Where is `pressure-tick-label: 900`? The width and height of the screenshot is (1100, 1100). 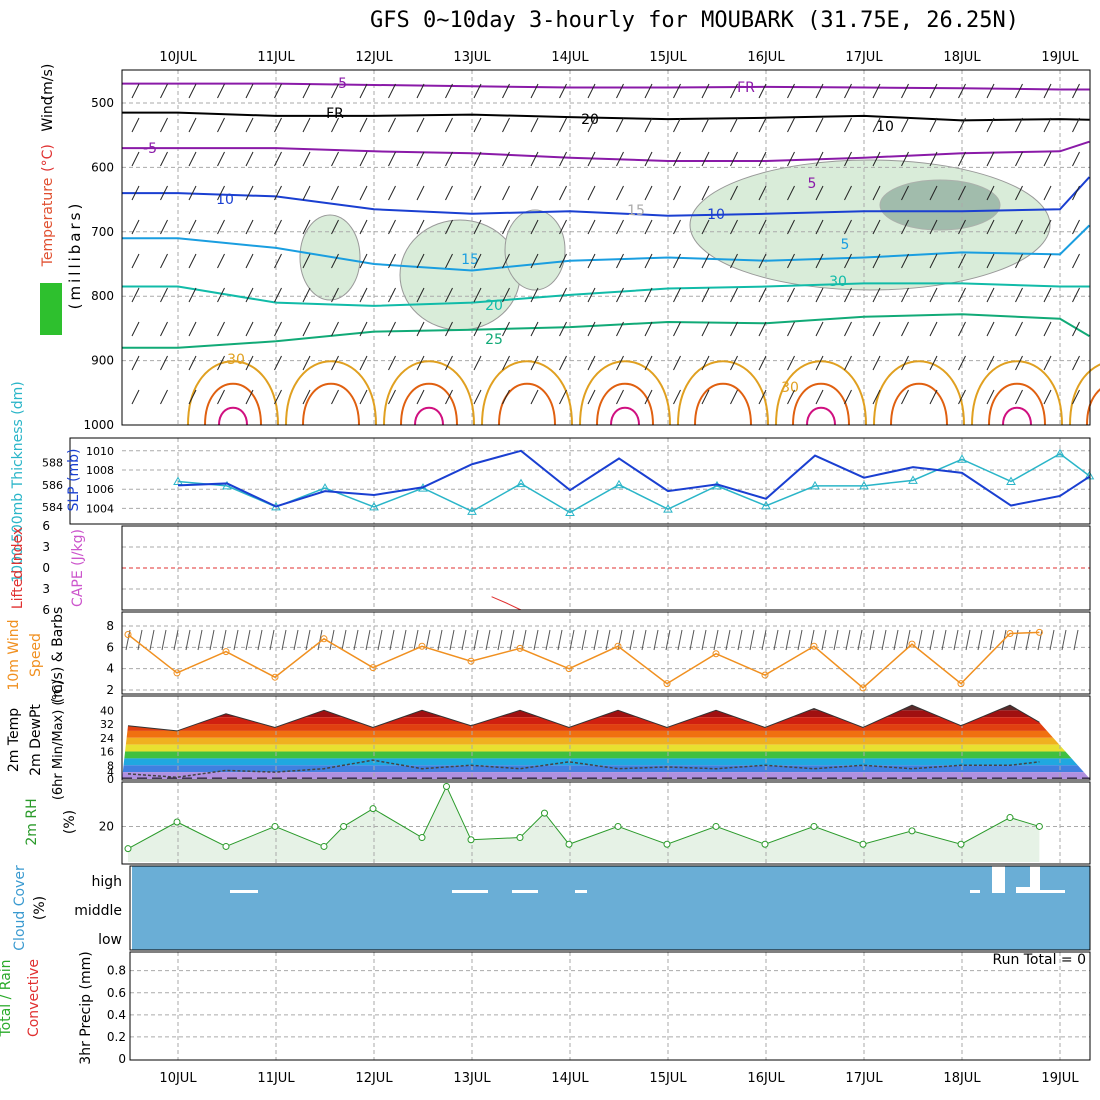
pressure-tick-label: 900 is located at coordinates (102, 361).